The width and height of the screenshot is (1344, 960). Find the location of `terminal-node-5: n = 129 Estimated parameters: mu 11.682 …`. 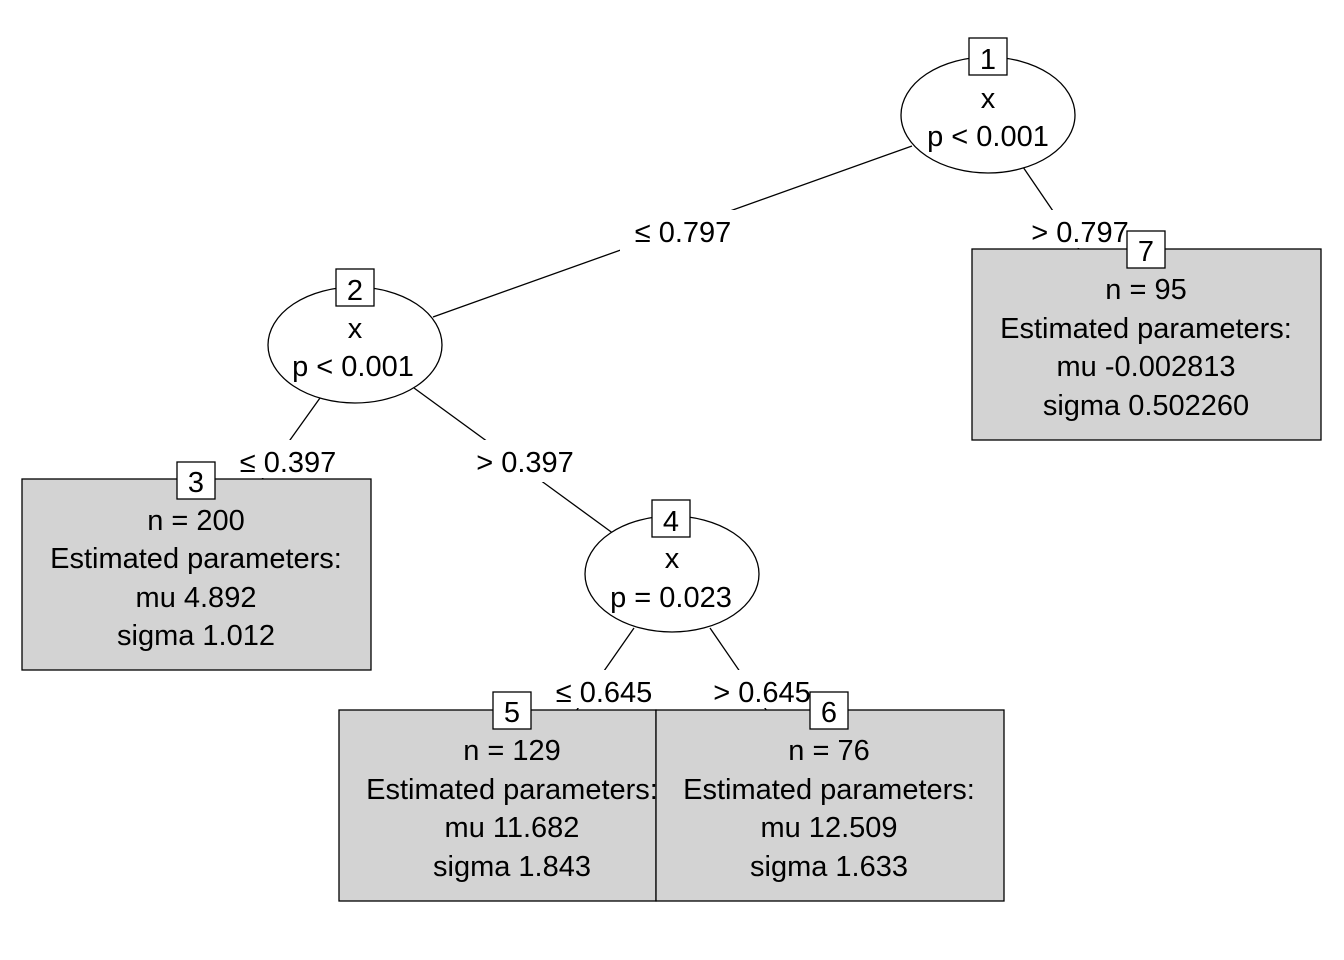

terminal-node-5: n = 129 Estimated parameters: mu 11.682 … is located at coordinates (498, 796).